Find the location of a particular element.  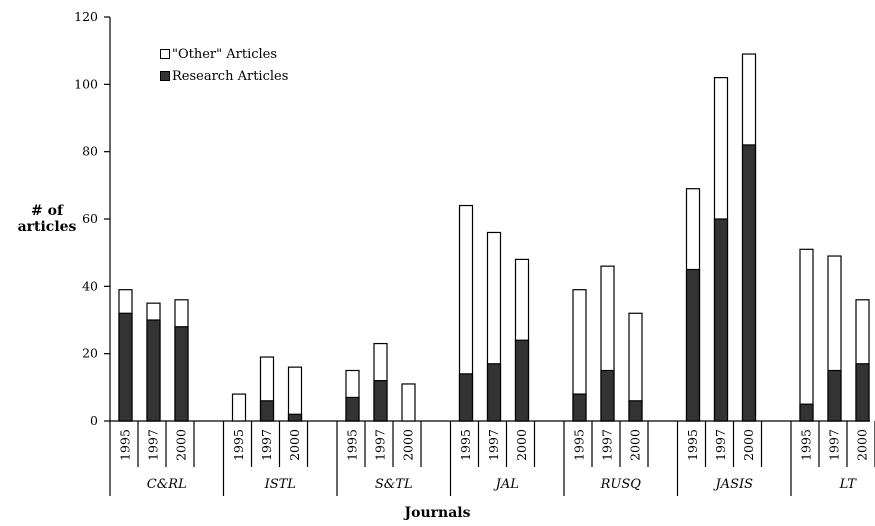

year-label-JASIS-1997: 1997 is located at coordinates (720, 445).